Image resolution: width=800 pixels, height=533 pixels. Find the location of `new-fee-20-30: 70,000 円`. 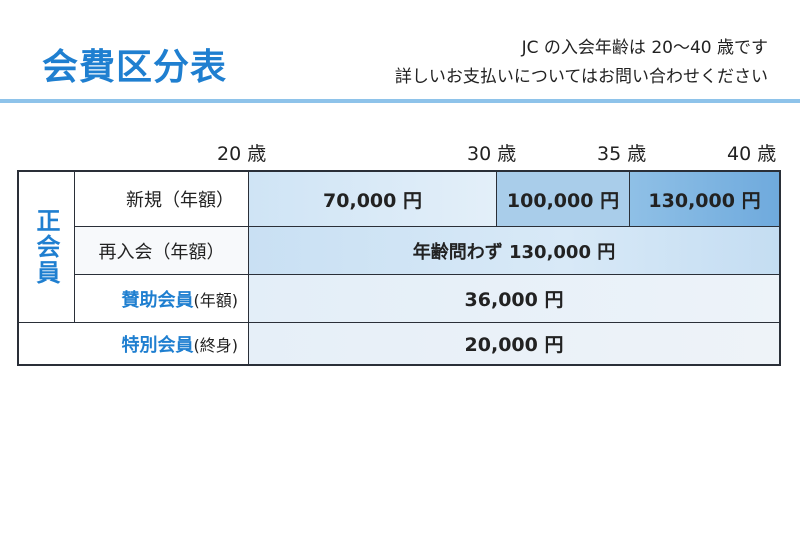

new-fee-20-30: 70,000 円 is located at coordinates (373, 199).